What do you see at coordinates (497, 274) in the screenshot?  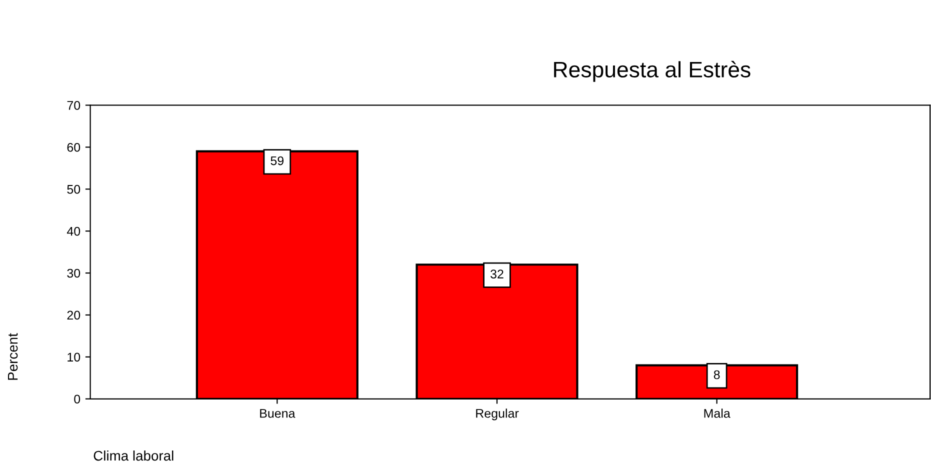 I see `data-label: 32` at bounding box center [497, 274].